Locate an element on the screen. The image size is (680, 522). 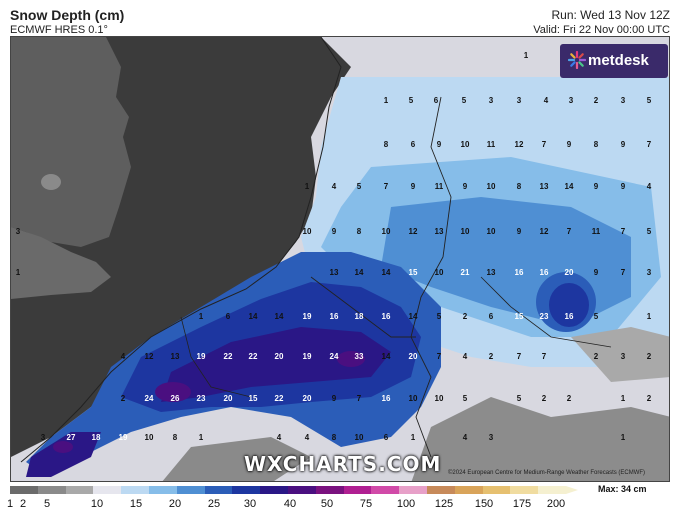
snow-depth-value: 23 is located at coordinates (544, 316).